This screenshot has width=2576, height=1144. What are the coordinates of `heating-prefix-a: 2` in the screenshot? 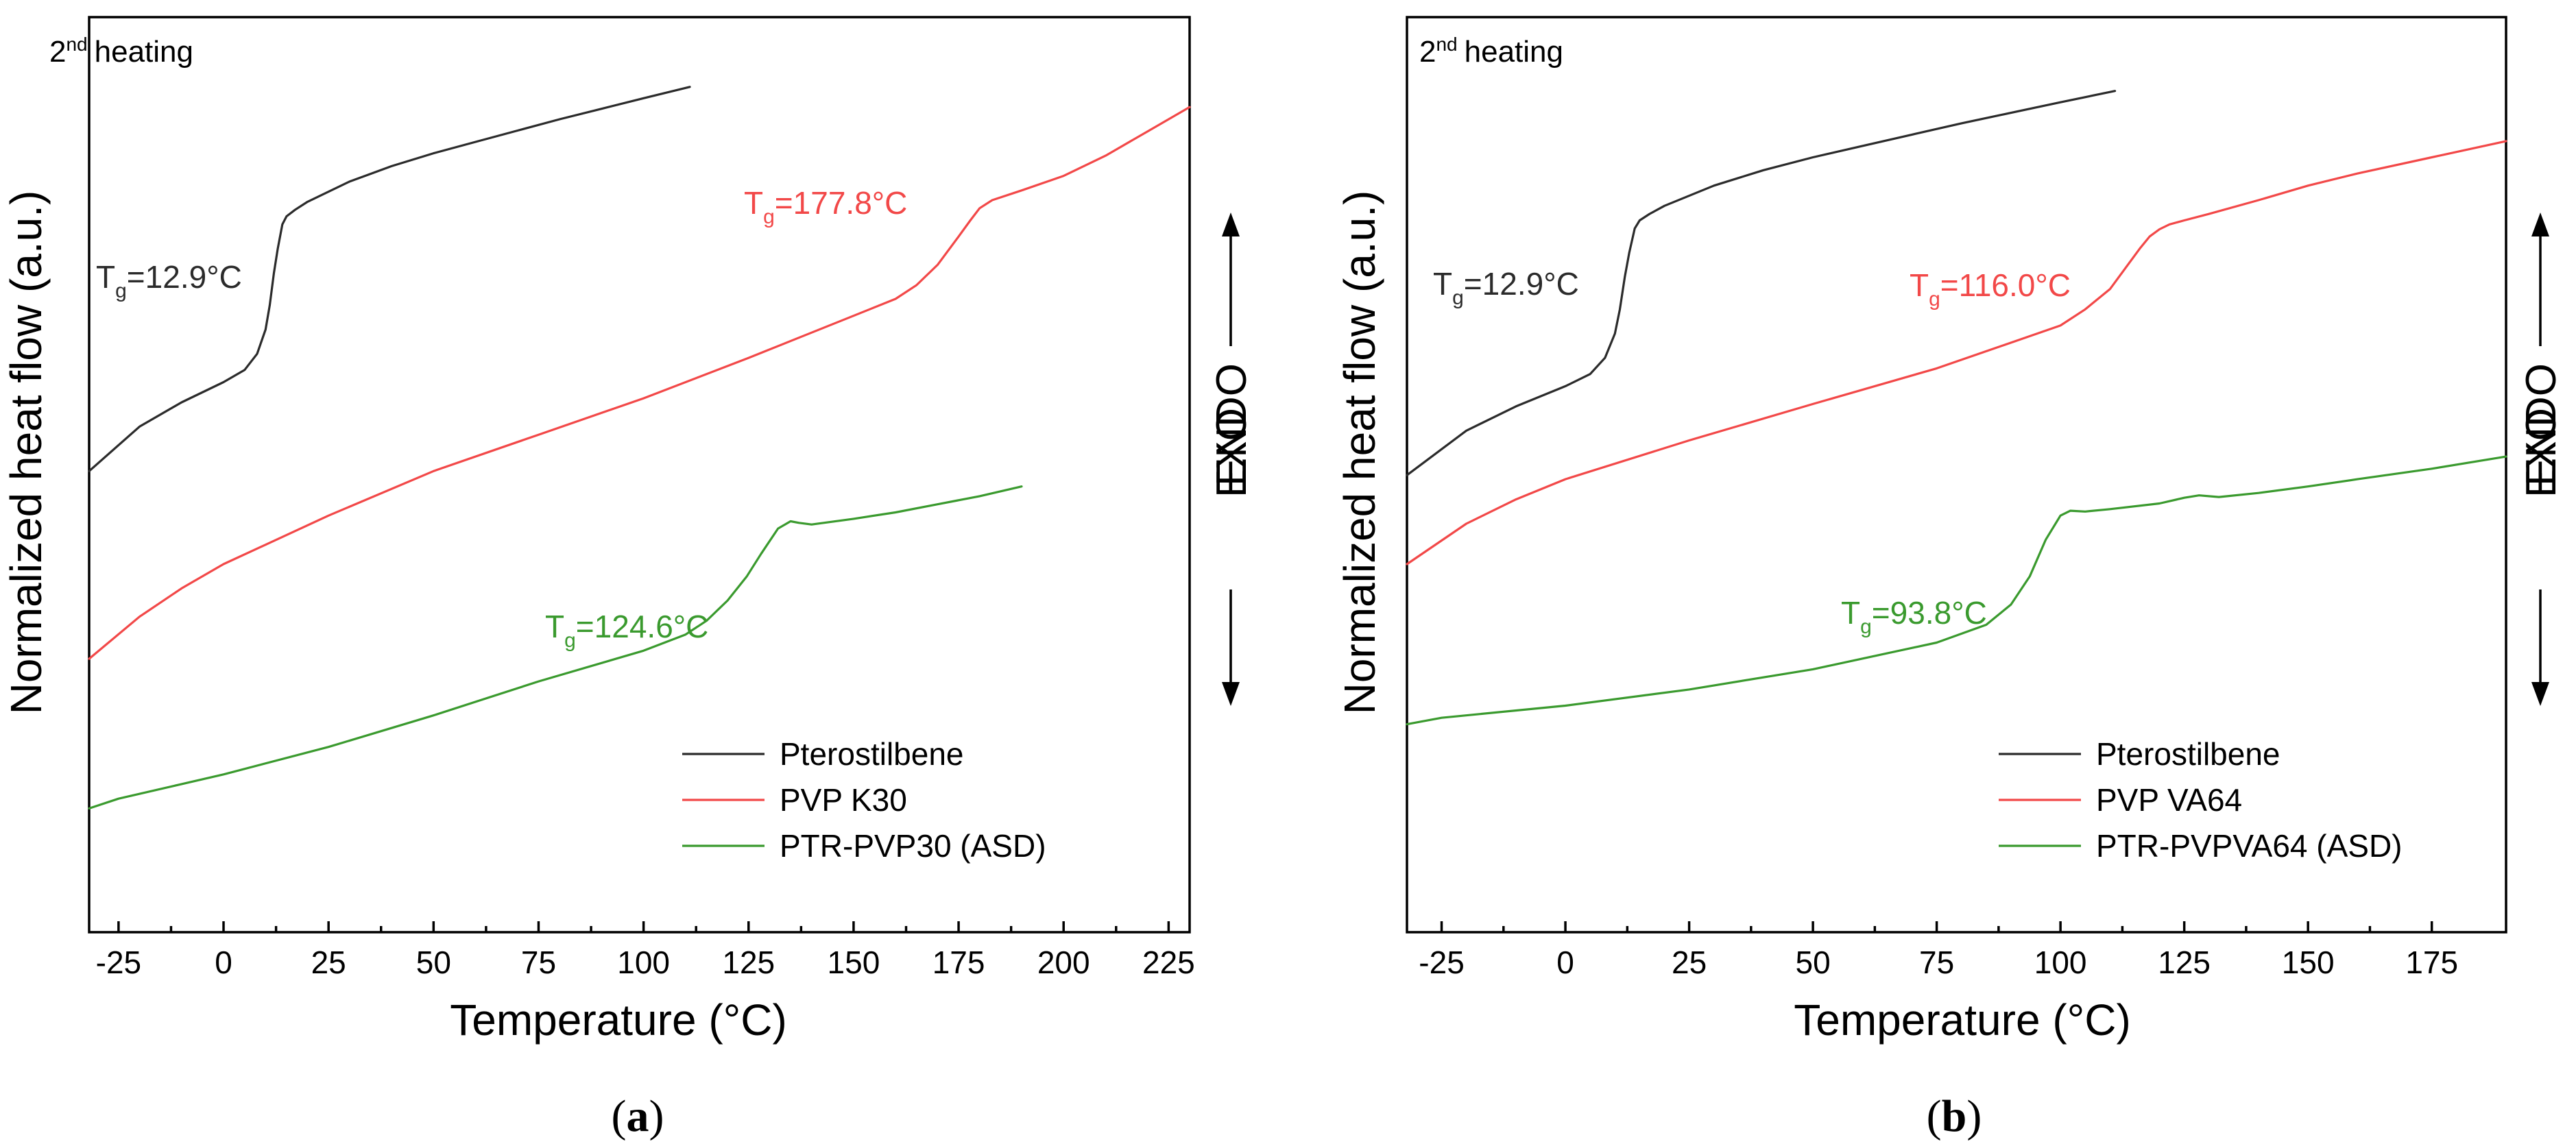 It's located at (58, 52).